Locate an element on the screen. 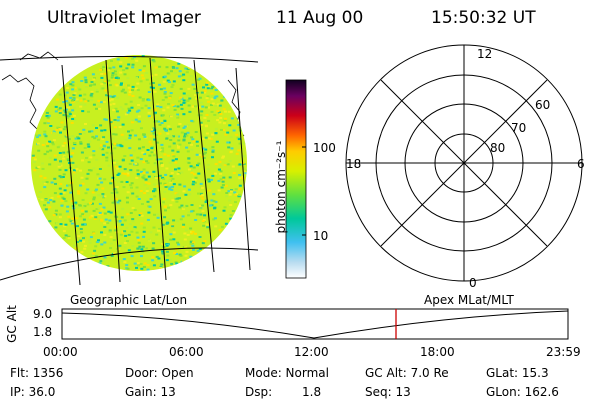 This screenshot has width=600, height=400. colorbar is located at coordinates (296, 179).